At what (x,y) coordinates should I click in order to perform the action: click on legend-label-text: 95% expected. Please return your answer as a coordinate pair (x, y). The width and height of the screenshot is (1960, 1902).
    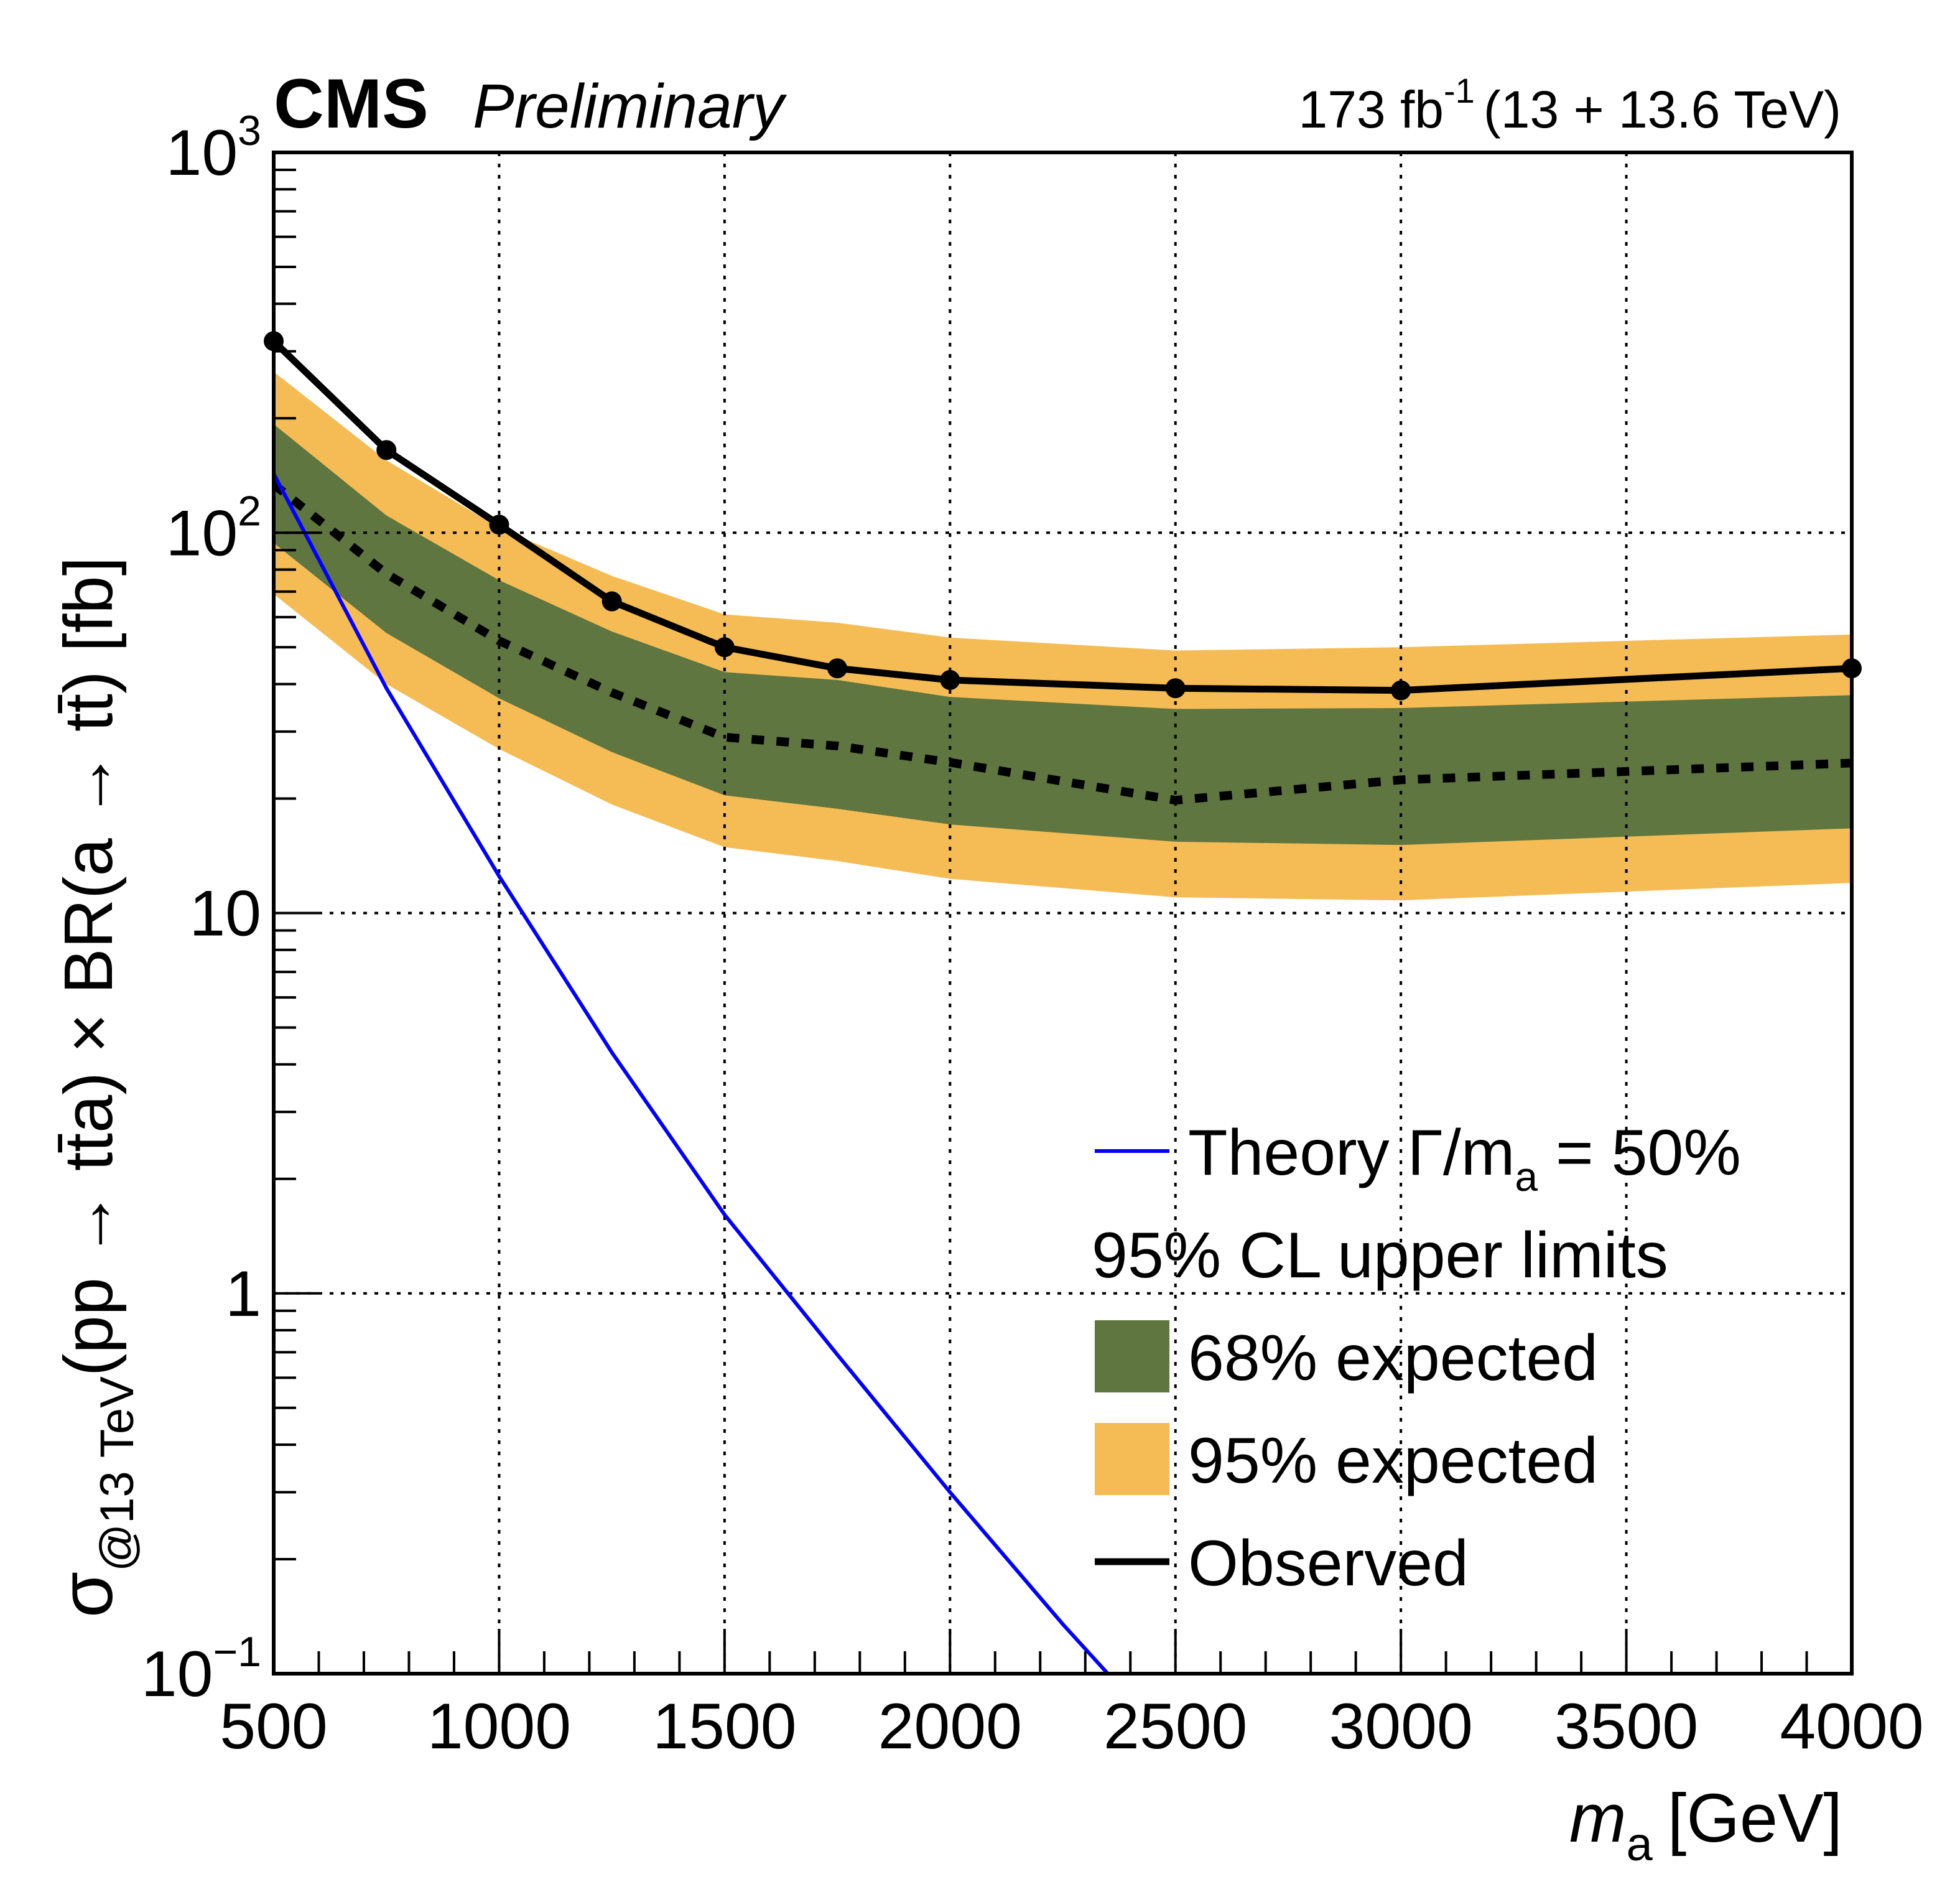
    Looking at the image, I should click on (1393, 1461).